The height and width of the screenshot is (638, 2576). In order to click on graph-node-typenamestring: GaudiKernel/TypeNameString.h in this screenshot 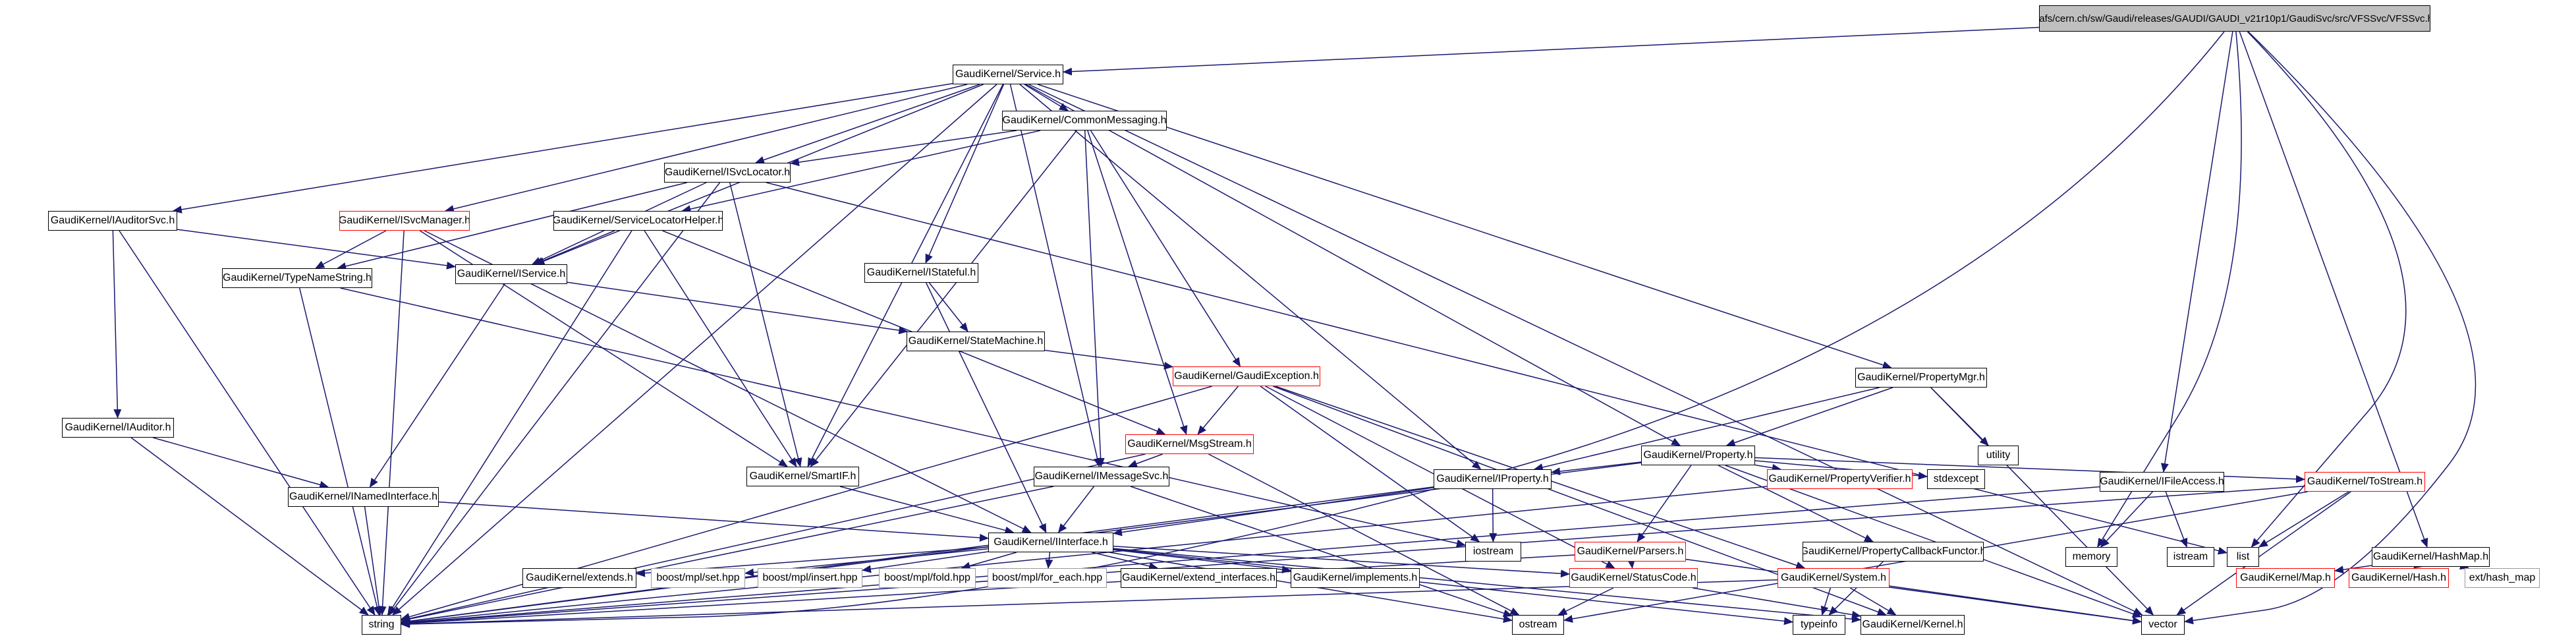, I will do `click(297, 278)`.